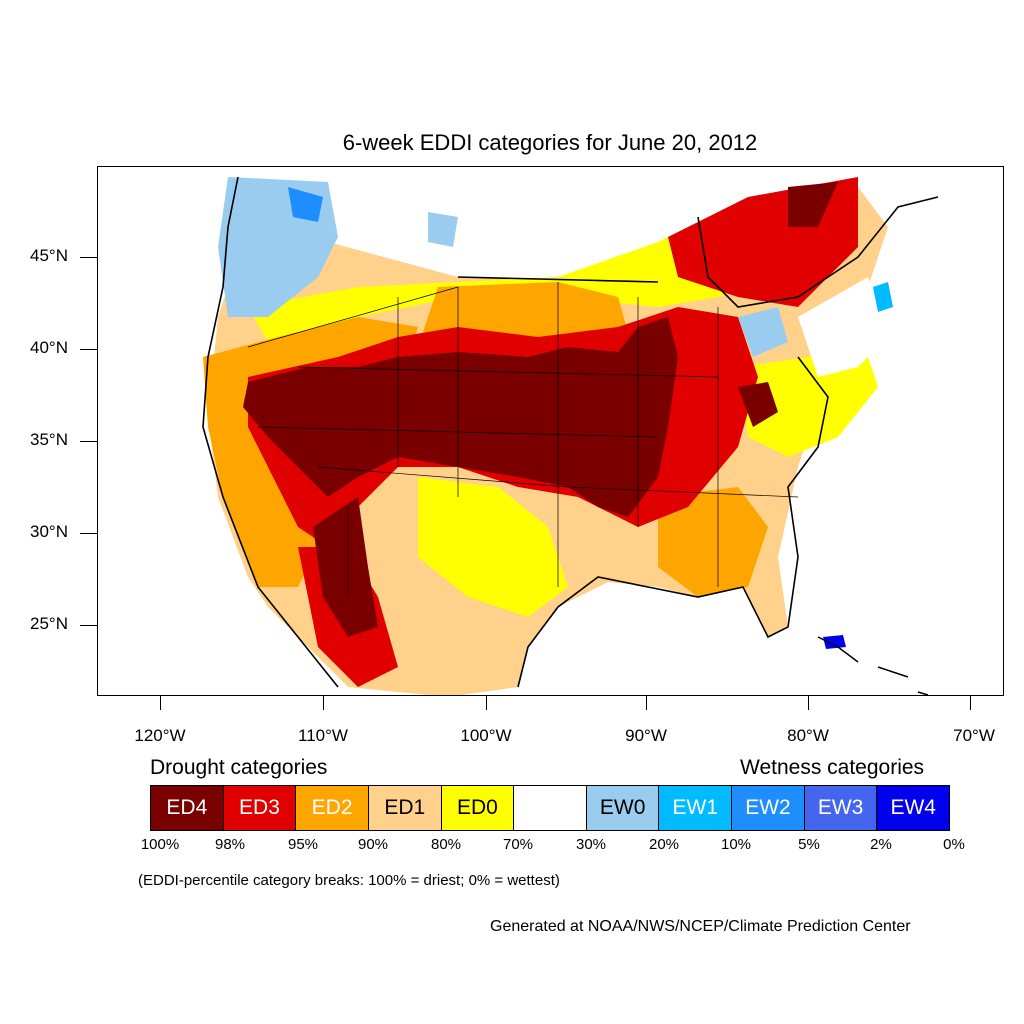  Describe the element at coordinates (160, 844) in the screenshot. I see `pct-label: 100%` at that location.